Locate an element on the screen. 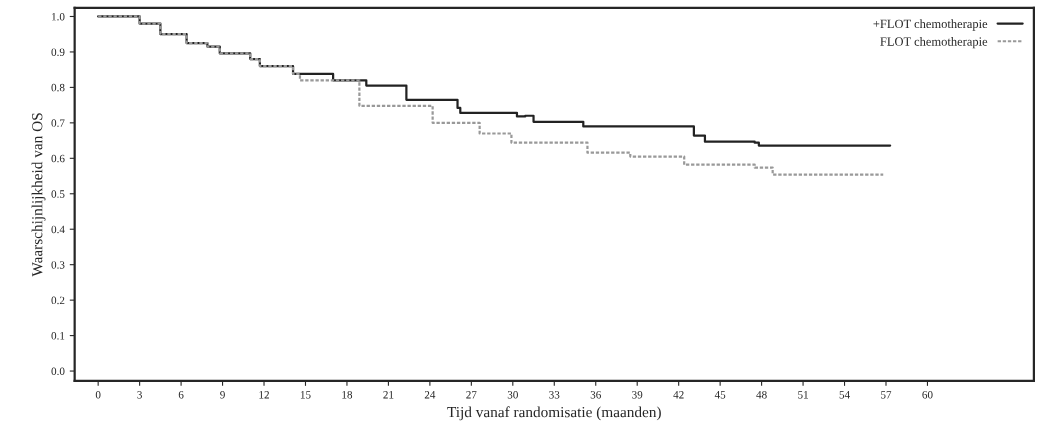 Image resolution: width=1037 pixels, height=443 pixels. x-tick-label: 51 is located at coordinates (803, 395).